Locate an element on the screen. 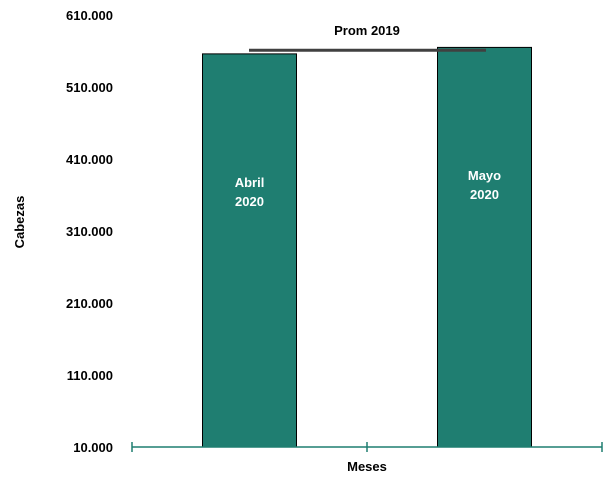 The image size is (607, 478). y-tick-label: 310.000 is located at coordinates (89, 231).